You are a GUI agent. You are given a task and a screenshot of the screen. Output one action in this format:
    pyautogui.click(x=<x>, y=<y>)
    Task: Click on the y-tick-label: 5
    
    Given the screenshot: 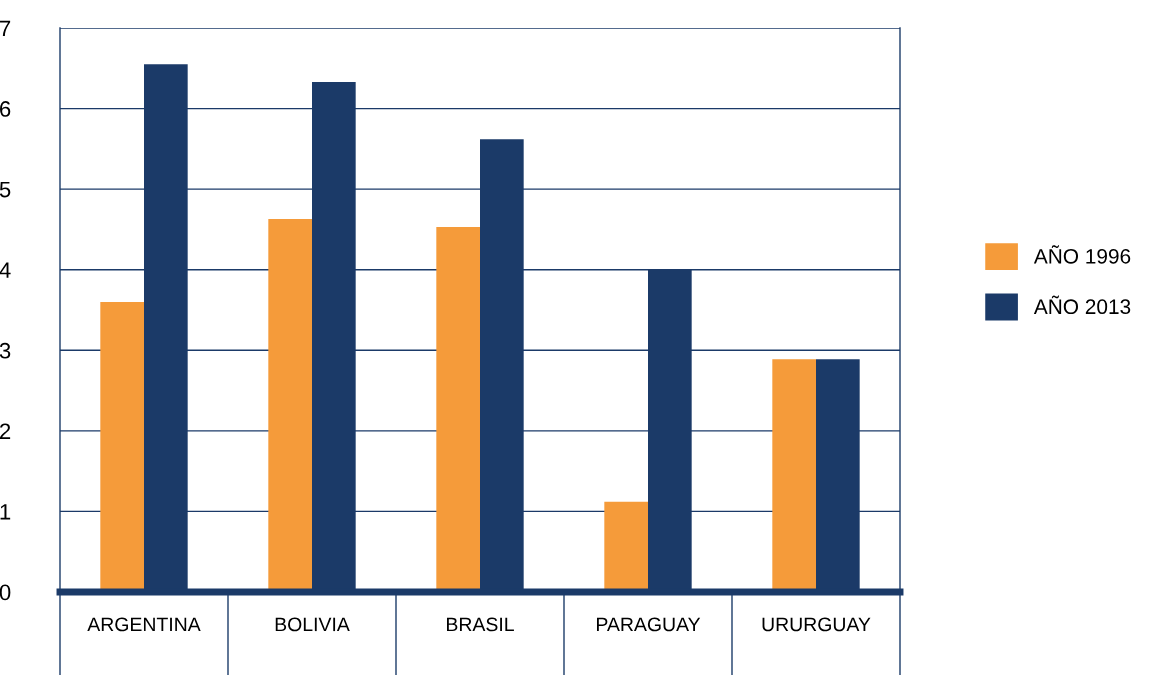 What is the action you would take?
    pyautogui.click(x=5, y=189)
    